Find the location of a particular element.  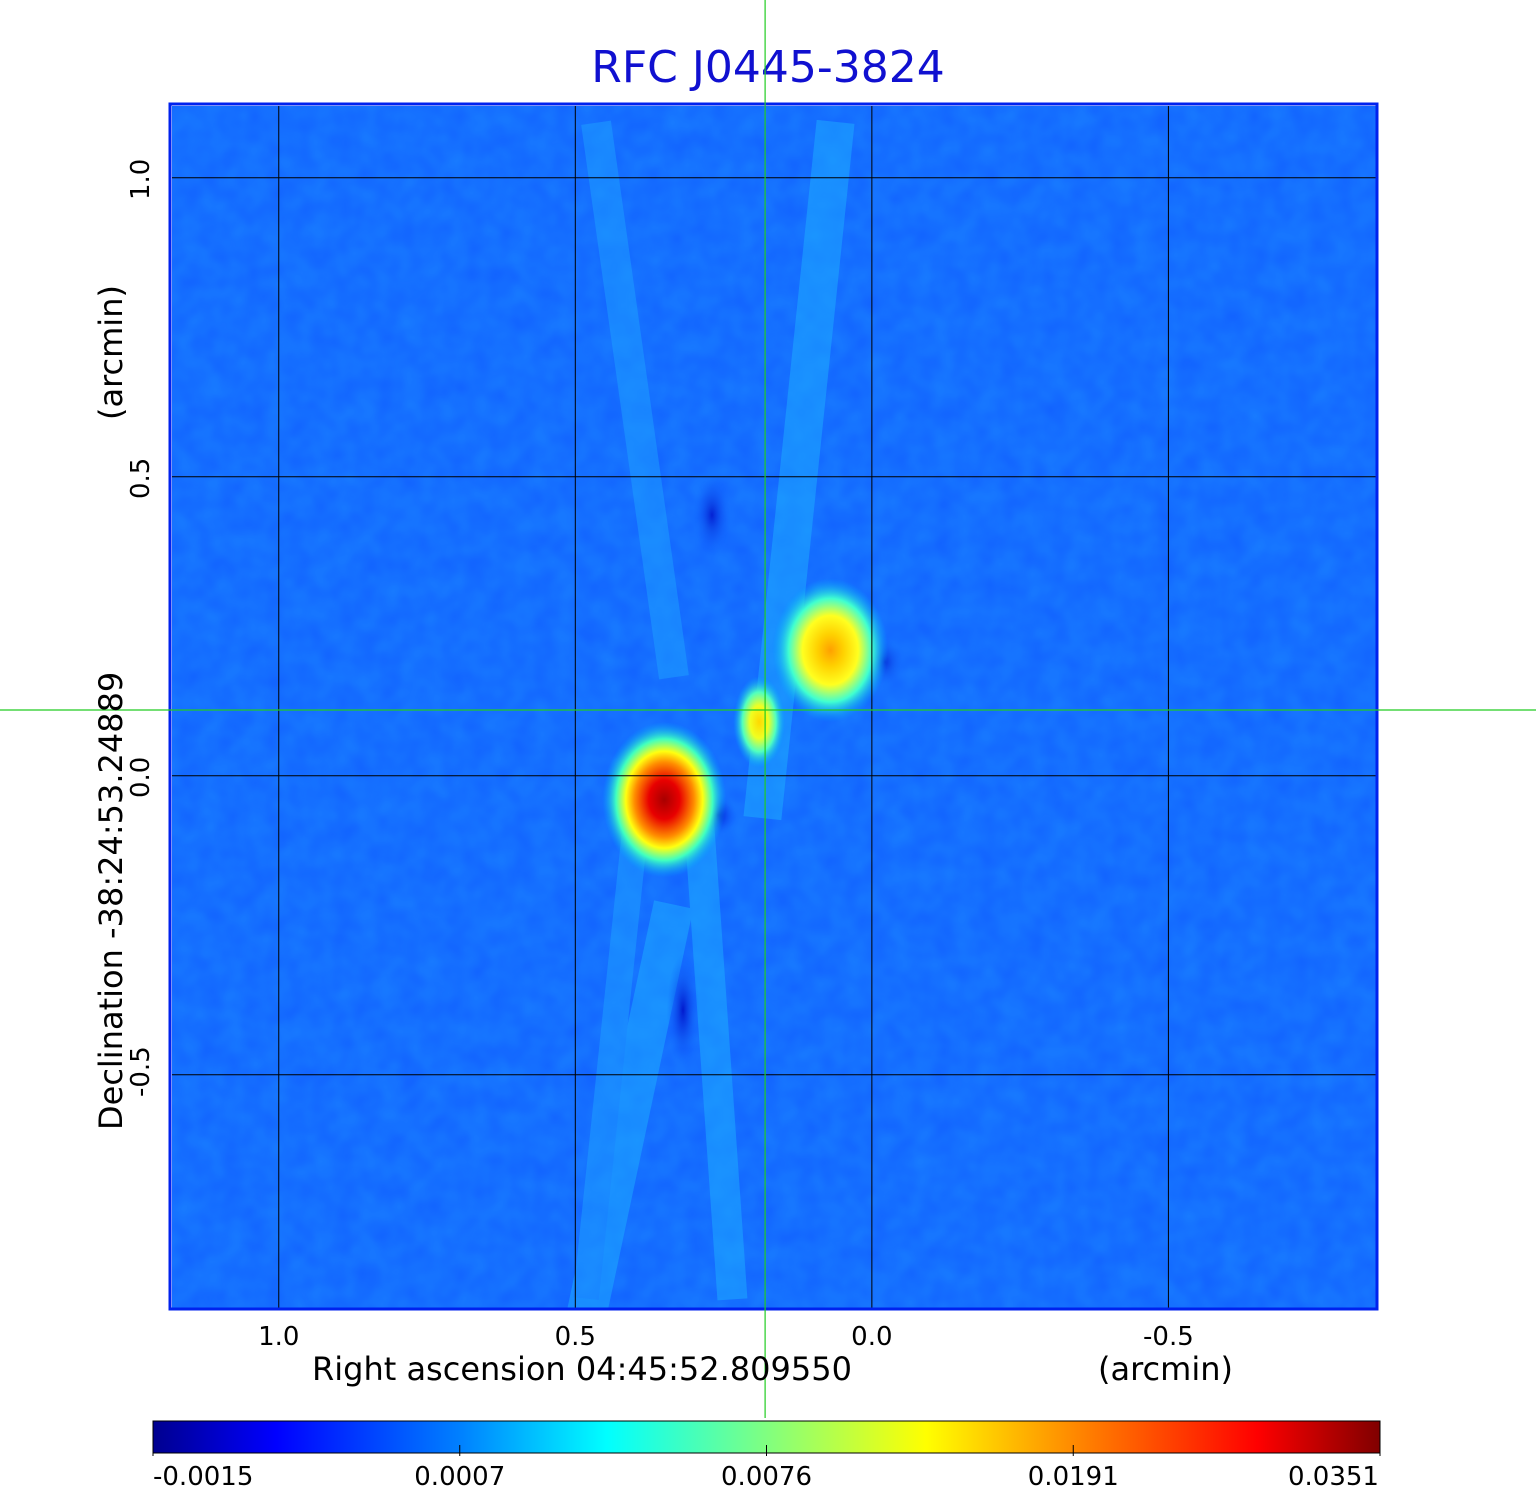

sources-layer is located at coordinates (745, 728).